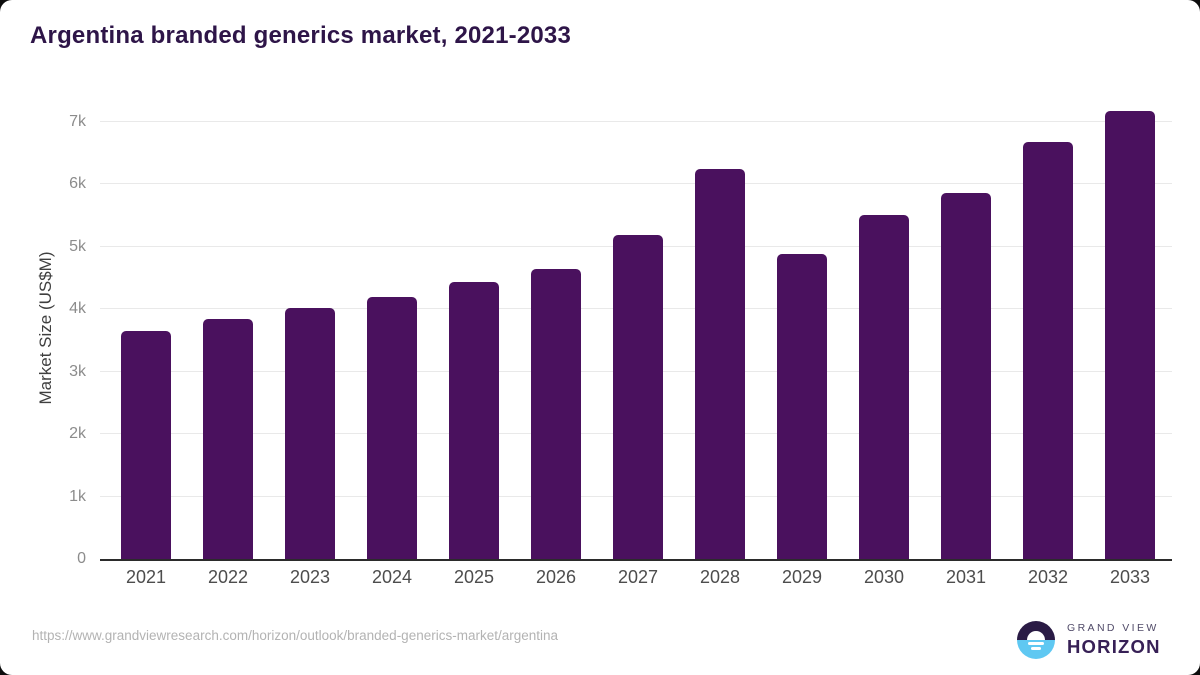  What do you see at coordinates (1036, 635) in the screenshot?
I see `sun-dome-shape` at bounding box center [1036, 635].